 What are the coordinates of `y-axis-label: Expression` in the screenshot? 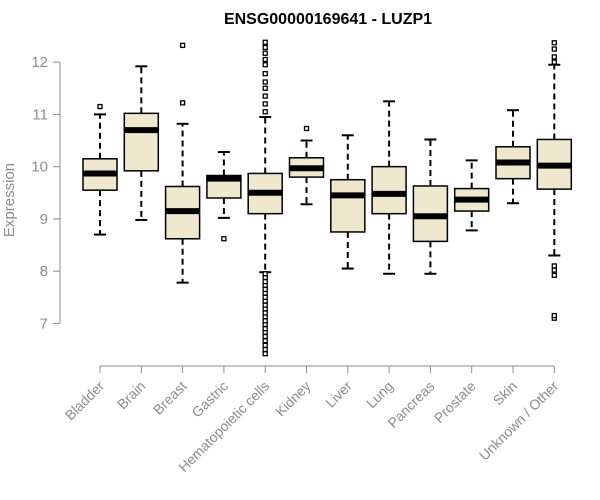 It's located at (9, 200).